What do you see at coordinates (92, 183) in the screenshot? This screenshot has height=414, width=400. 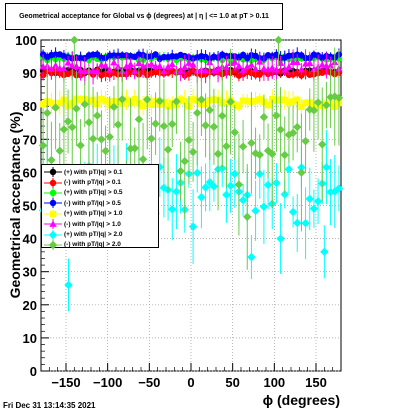 I see `legend-label: (-) with pT/|q| > 0.1` at bounding box center [92, 183].